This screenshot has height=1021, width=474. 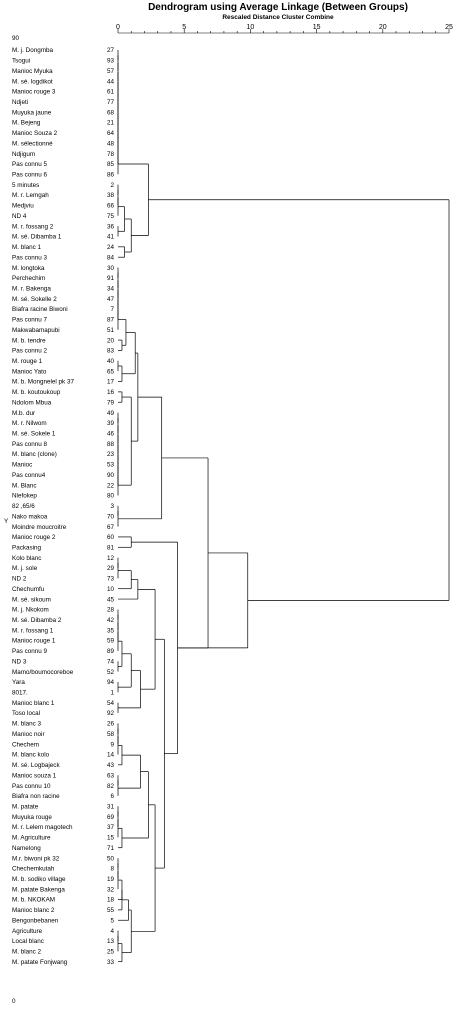 What do you see at coordinates (111, 216) in the screenshot?
I see `leaf-case-number: 75` at bounding box center [111, 216].